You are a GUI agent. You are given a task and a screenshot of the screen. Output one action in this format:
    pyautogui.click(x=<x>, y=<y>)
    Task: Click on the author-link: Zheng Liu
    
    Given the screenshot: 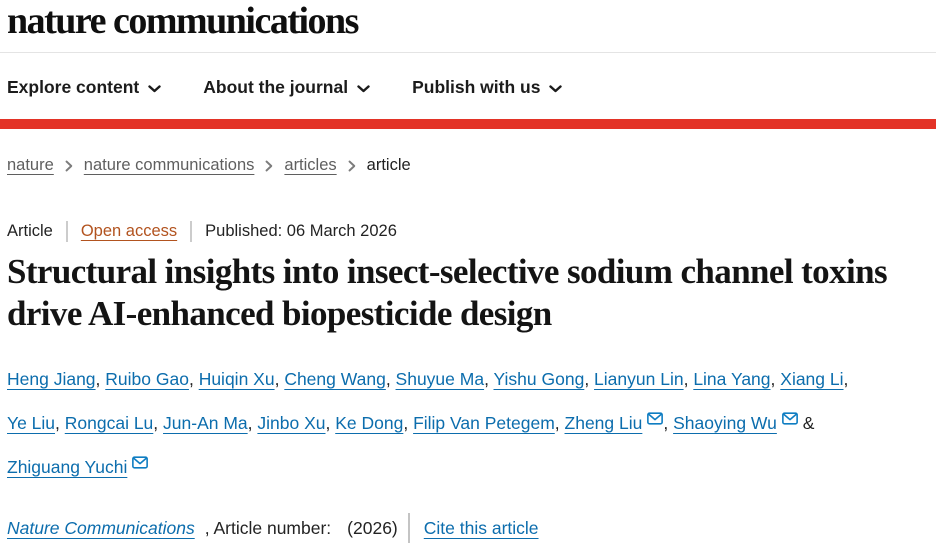 What is the action you would take?
    pyautogui.click(x=603, y=423)
    